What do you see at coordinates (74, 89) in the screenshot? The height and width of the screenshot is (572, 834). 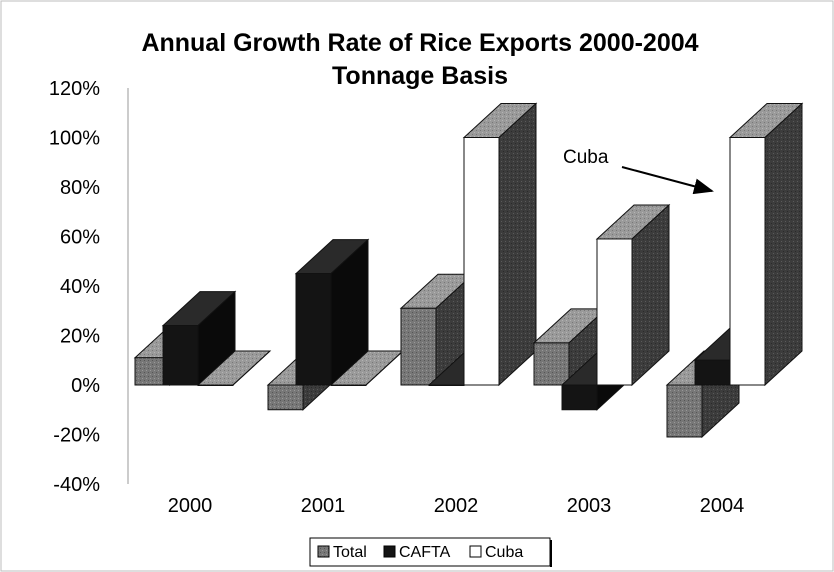 I see `y-tick-label: 120%` at bounding box center [74, 89].